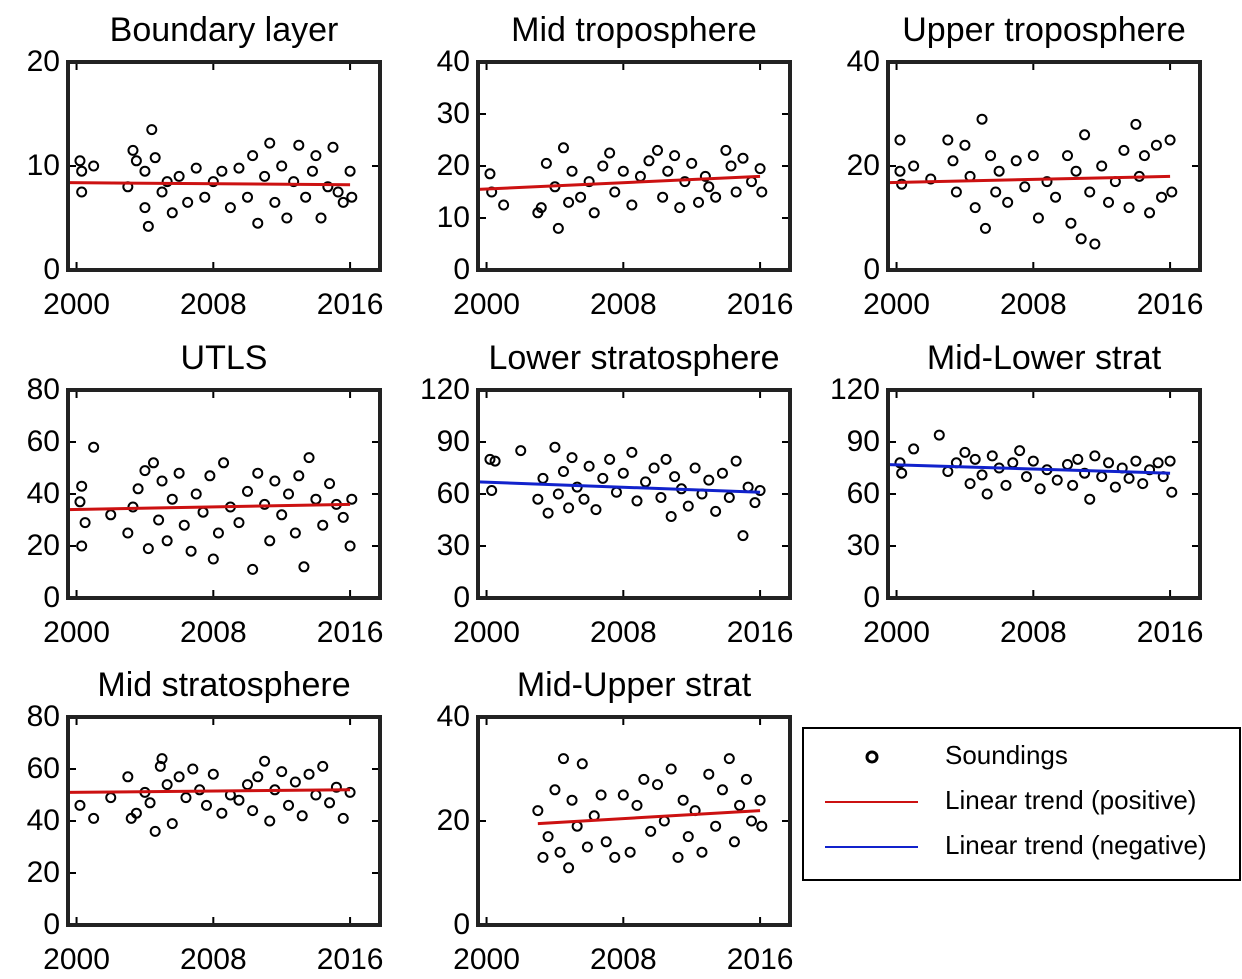  I want to click on x-tick-label: 2008, so click(213, 632).